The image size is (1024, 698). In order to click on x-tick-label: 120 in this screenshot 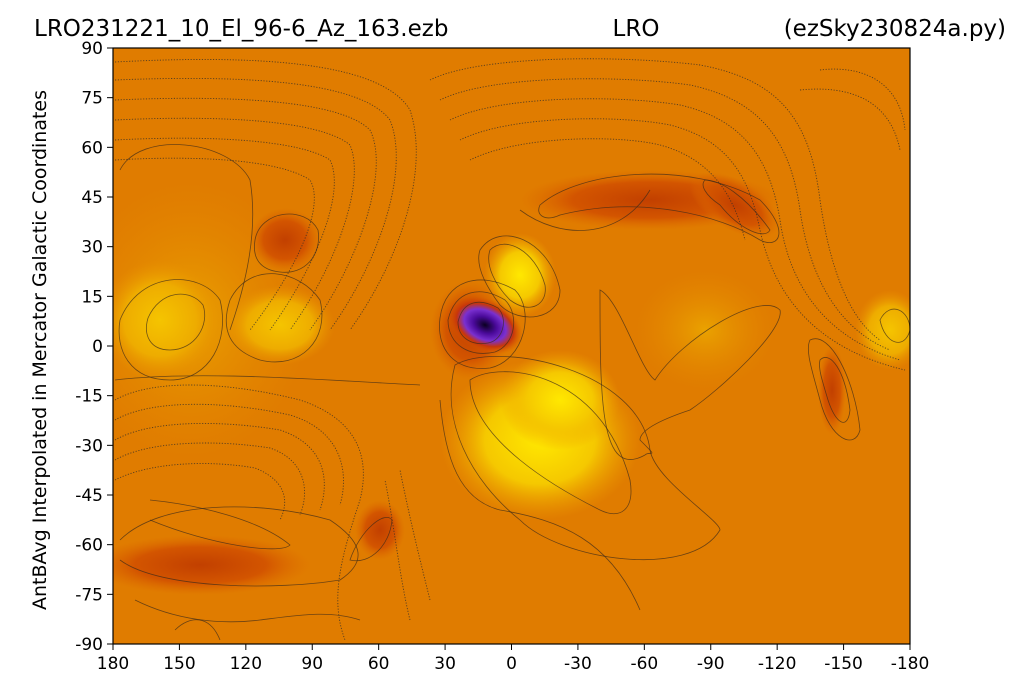, I will do `click(246, 664)`.